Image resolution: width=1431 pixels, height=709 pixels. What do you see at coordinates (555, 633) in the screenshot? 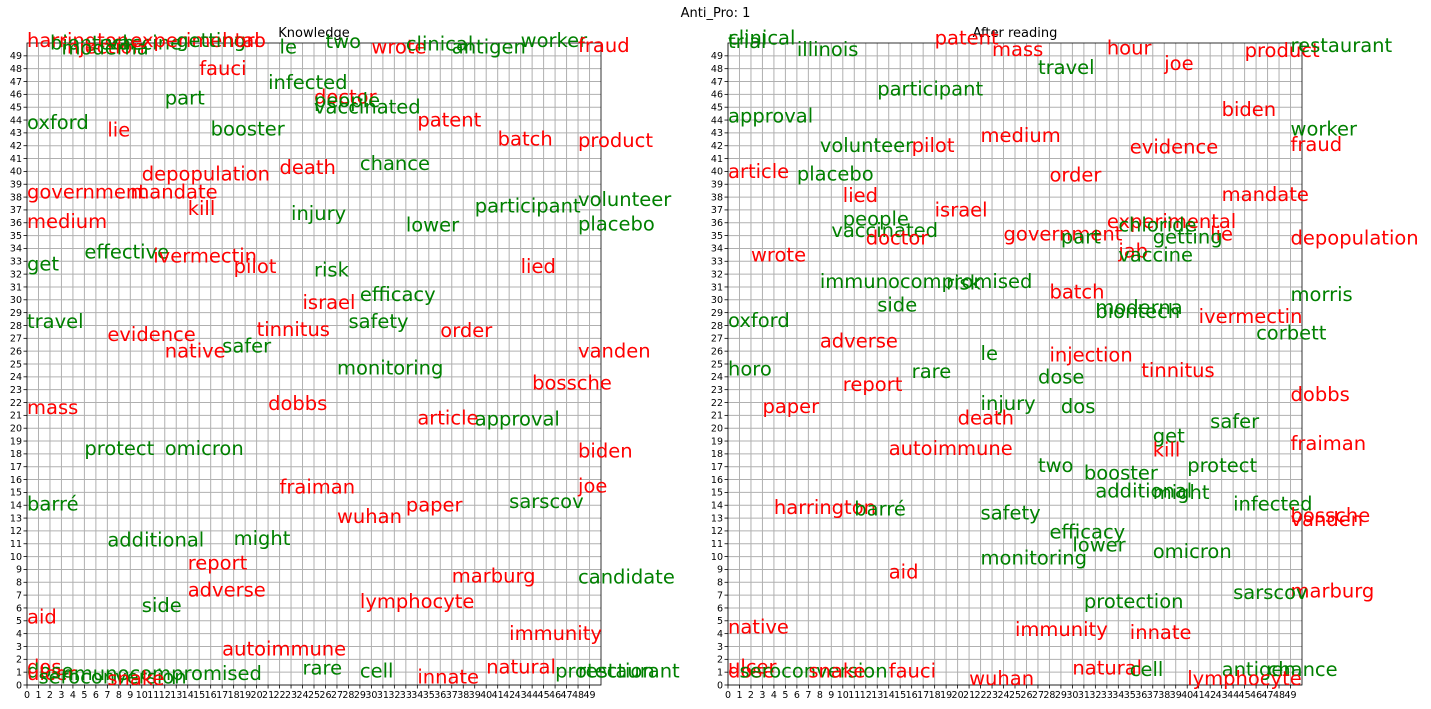
I see `word-label: immunity` at bounding box center [555, 633].